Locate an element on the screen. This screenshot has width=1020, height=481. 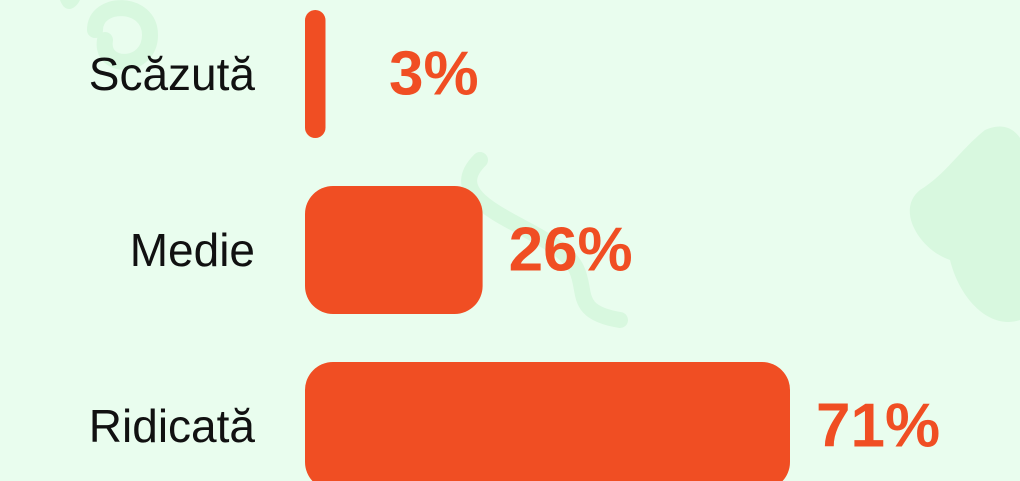
value-label: 3% is located at coordinates (434, 73).